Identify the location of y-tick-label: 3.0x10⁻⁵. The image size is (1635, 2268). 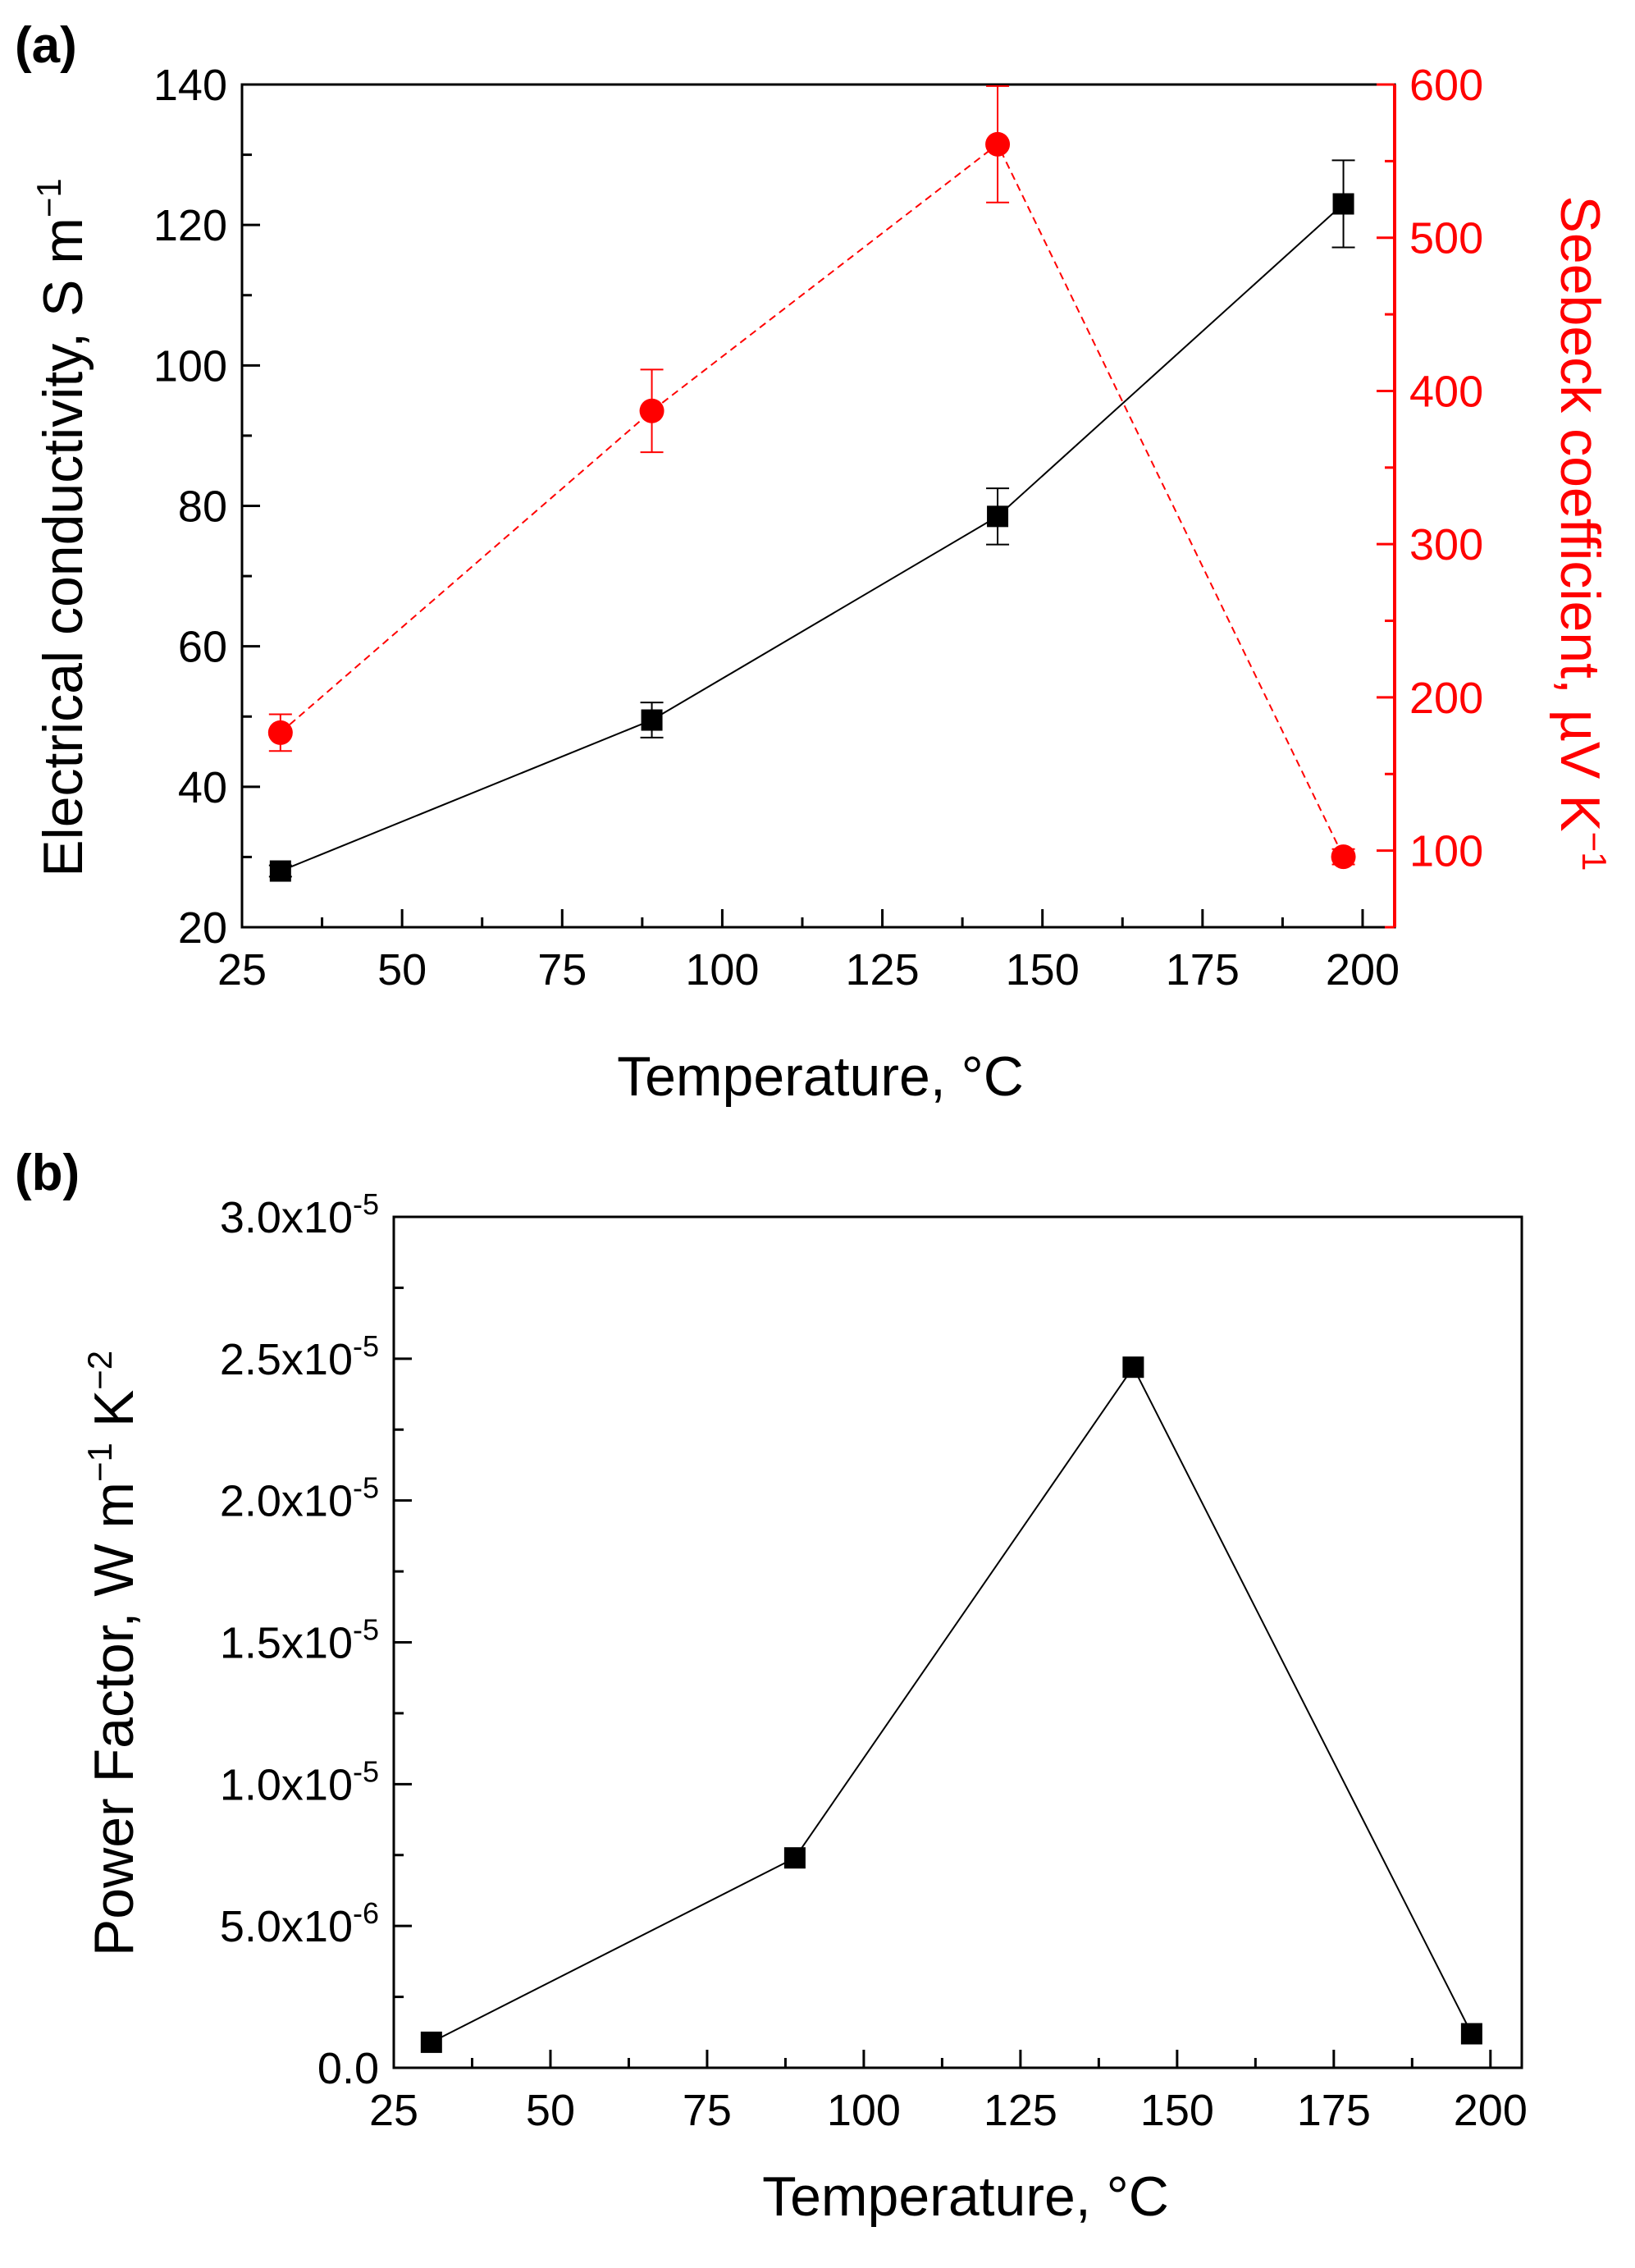
(299, 1214).